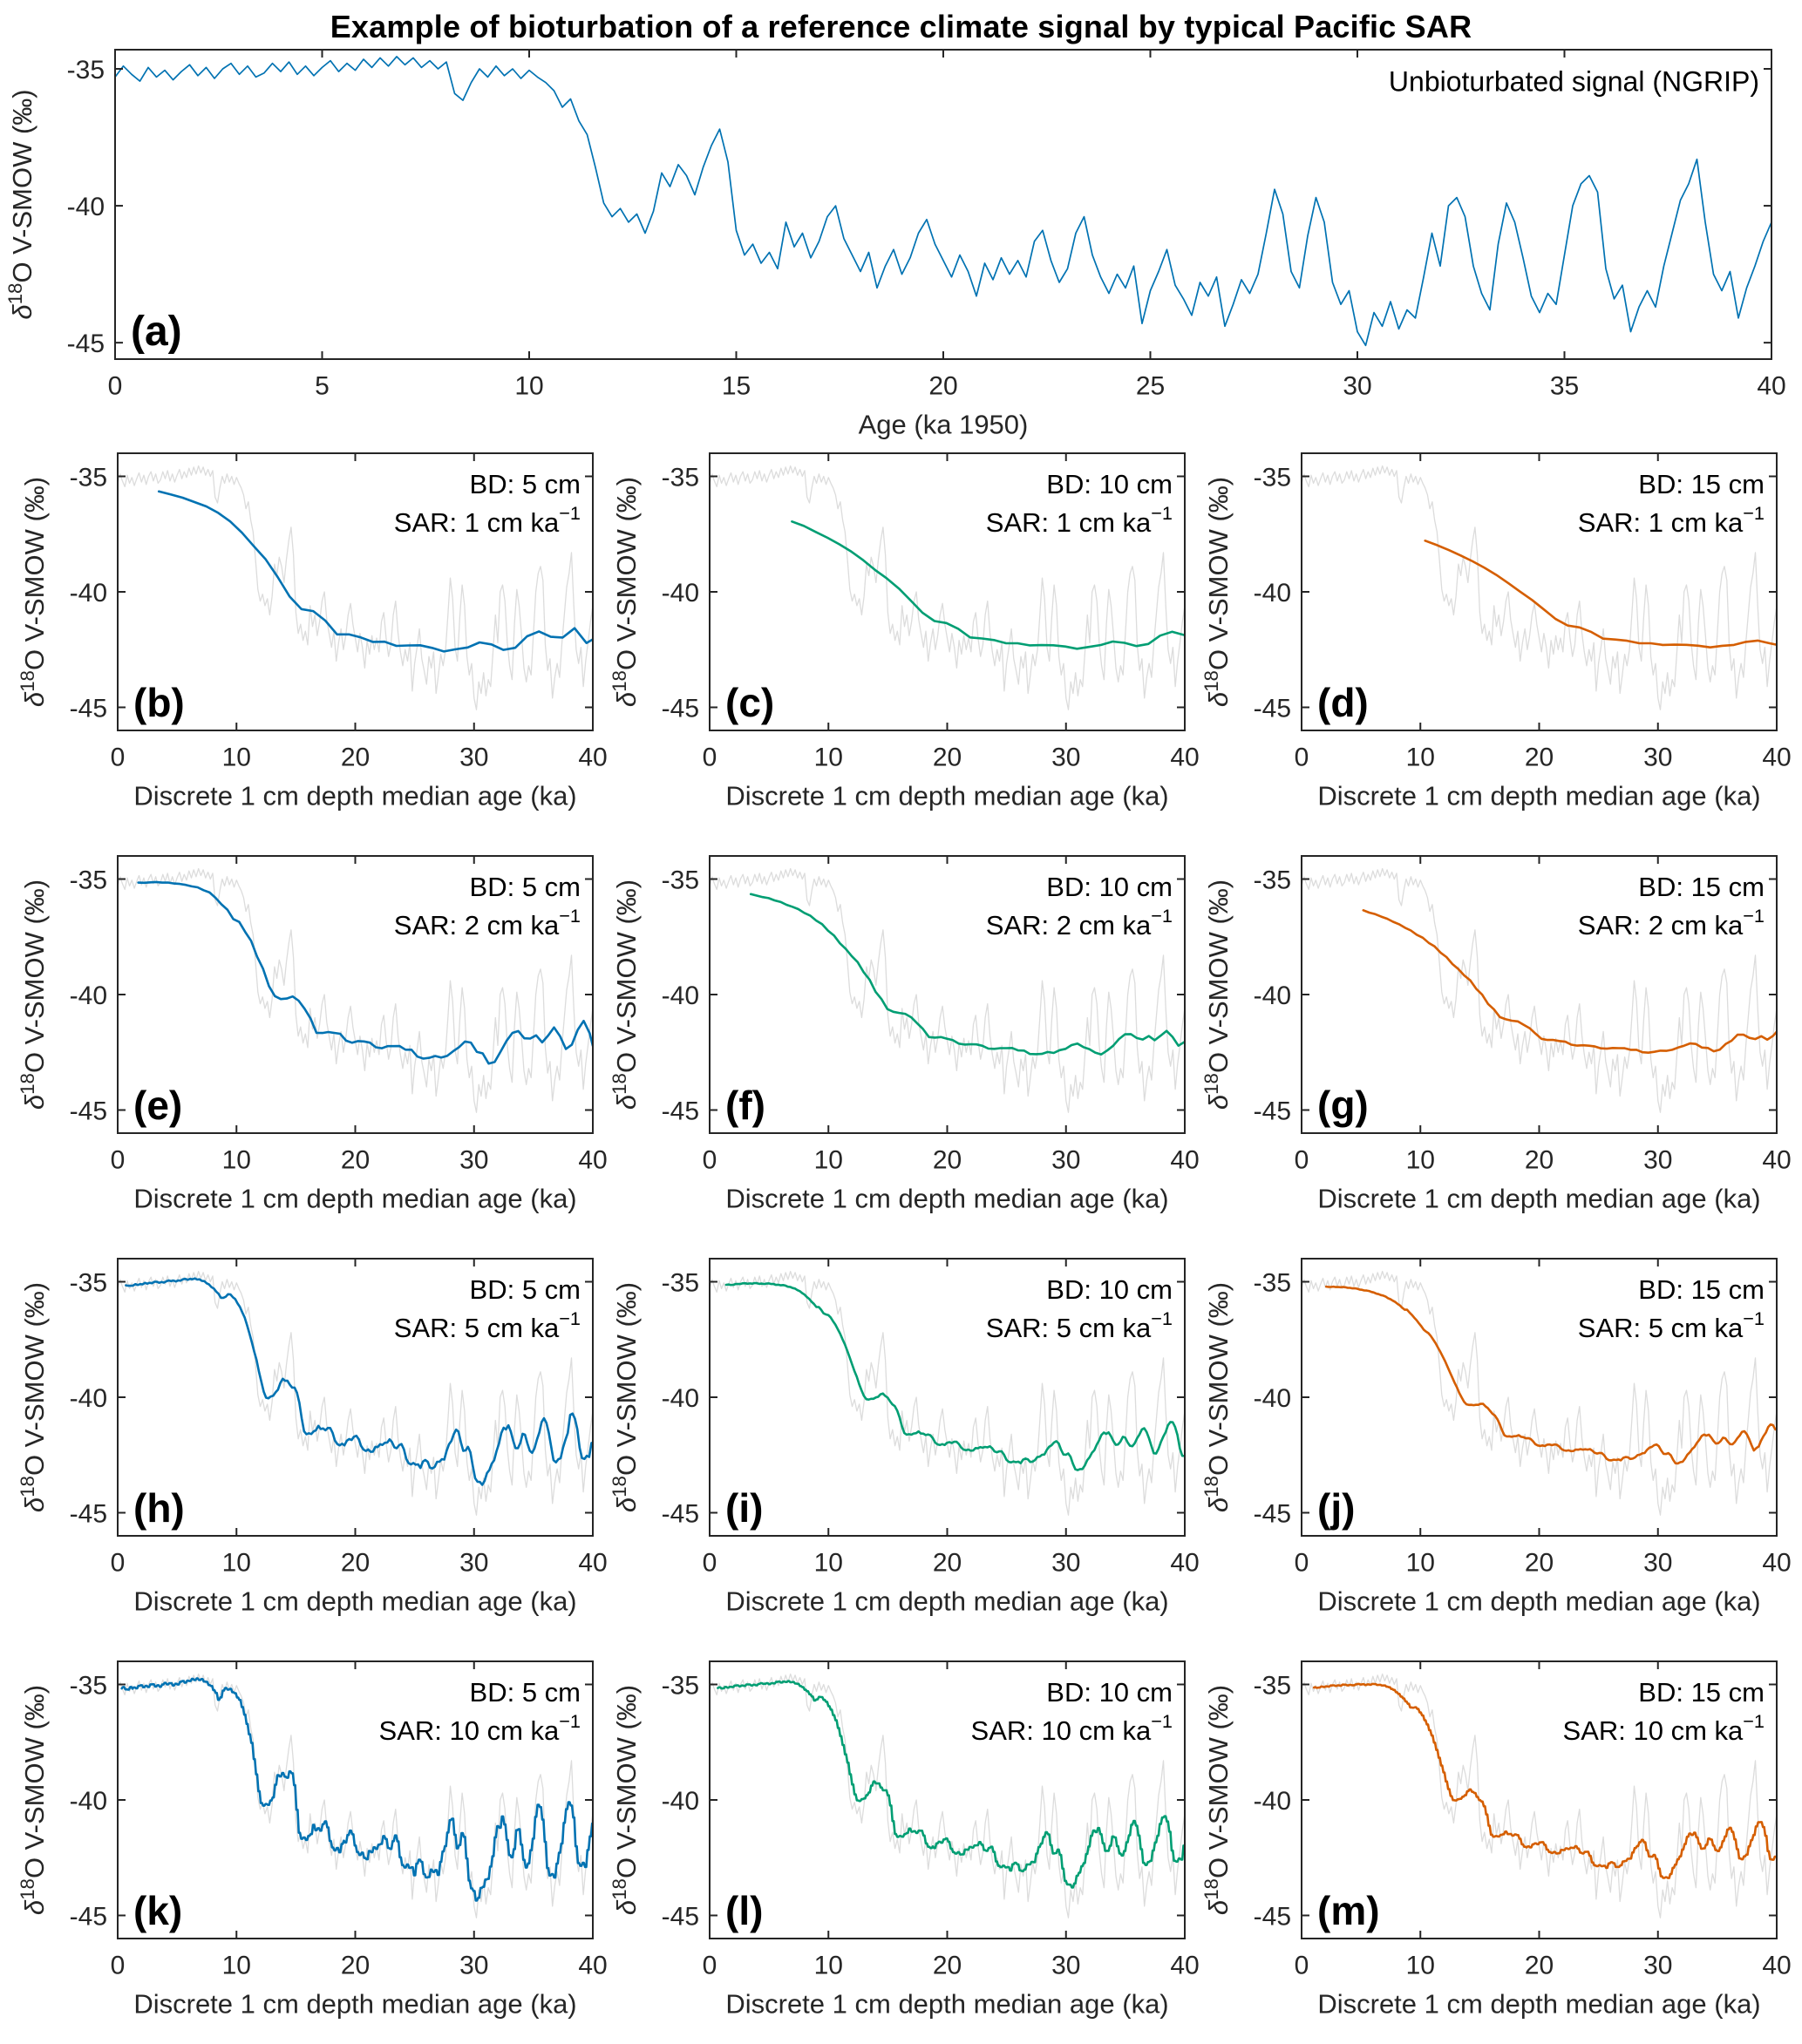 The image size is (1802, 2044). Describe the element at coordinates (487, 520) in the screenshot. I see `sar-annotation: SAR: 1 cm ka−1` at that location.